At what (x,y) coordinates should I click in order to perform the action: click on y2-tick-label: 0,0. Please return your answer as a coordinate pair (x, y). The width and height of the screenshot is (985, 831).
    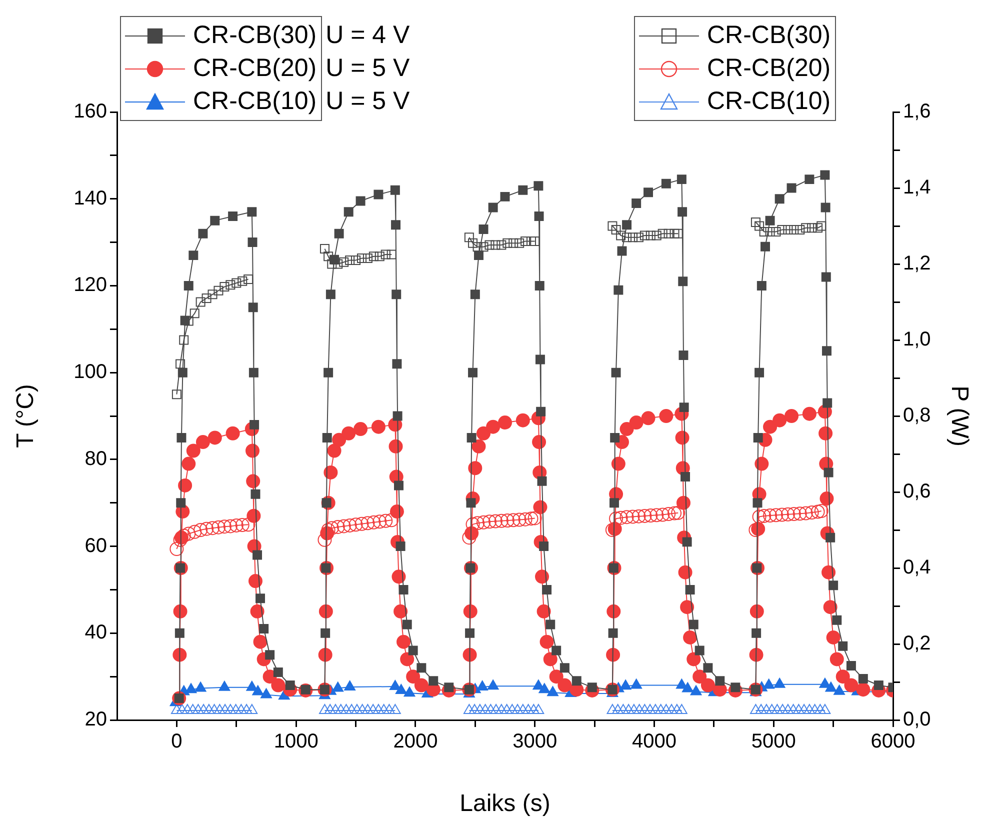
    Looking at the image, I should click on (917, 719).